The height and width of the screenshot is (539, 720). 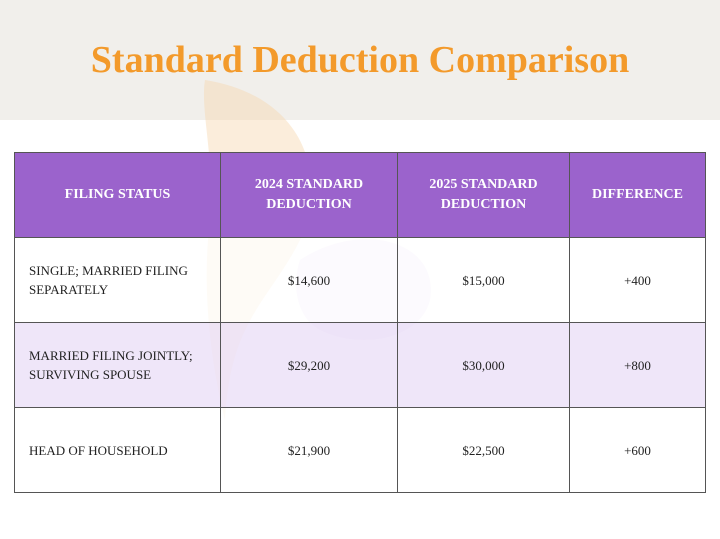 What do you see at coordinates (309, 280) in the screenshot?
I see `value-cell: $14,600` at bounding box center [309, 280].